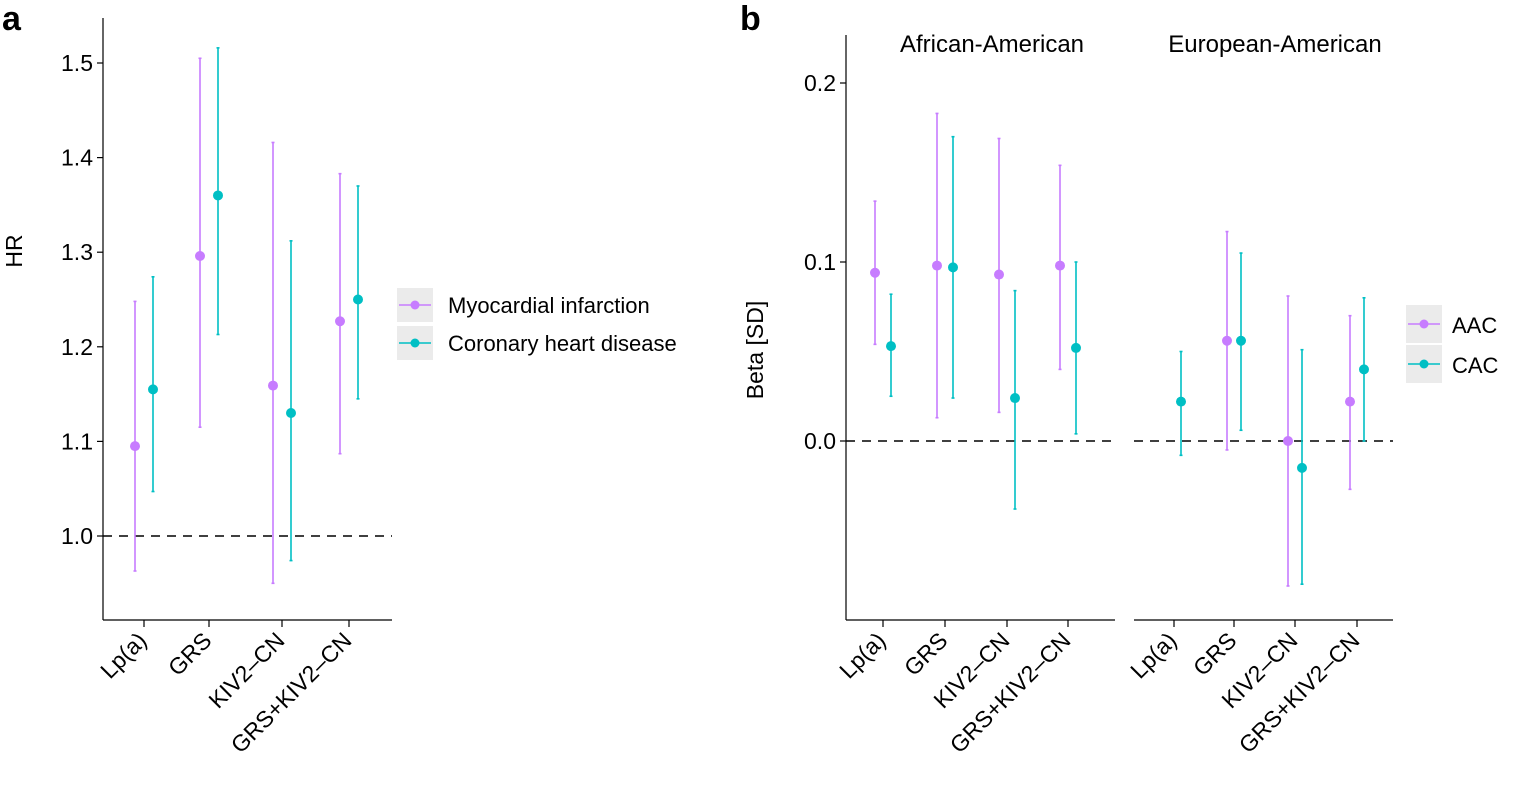 The image size is (1517, 792). Describe the element at coordinates (273, 385) in the screenshot. I see `point-myocardial-infarction-kiv2-cn` at that location.